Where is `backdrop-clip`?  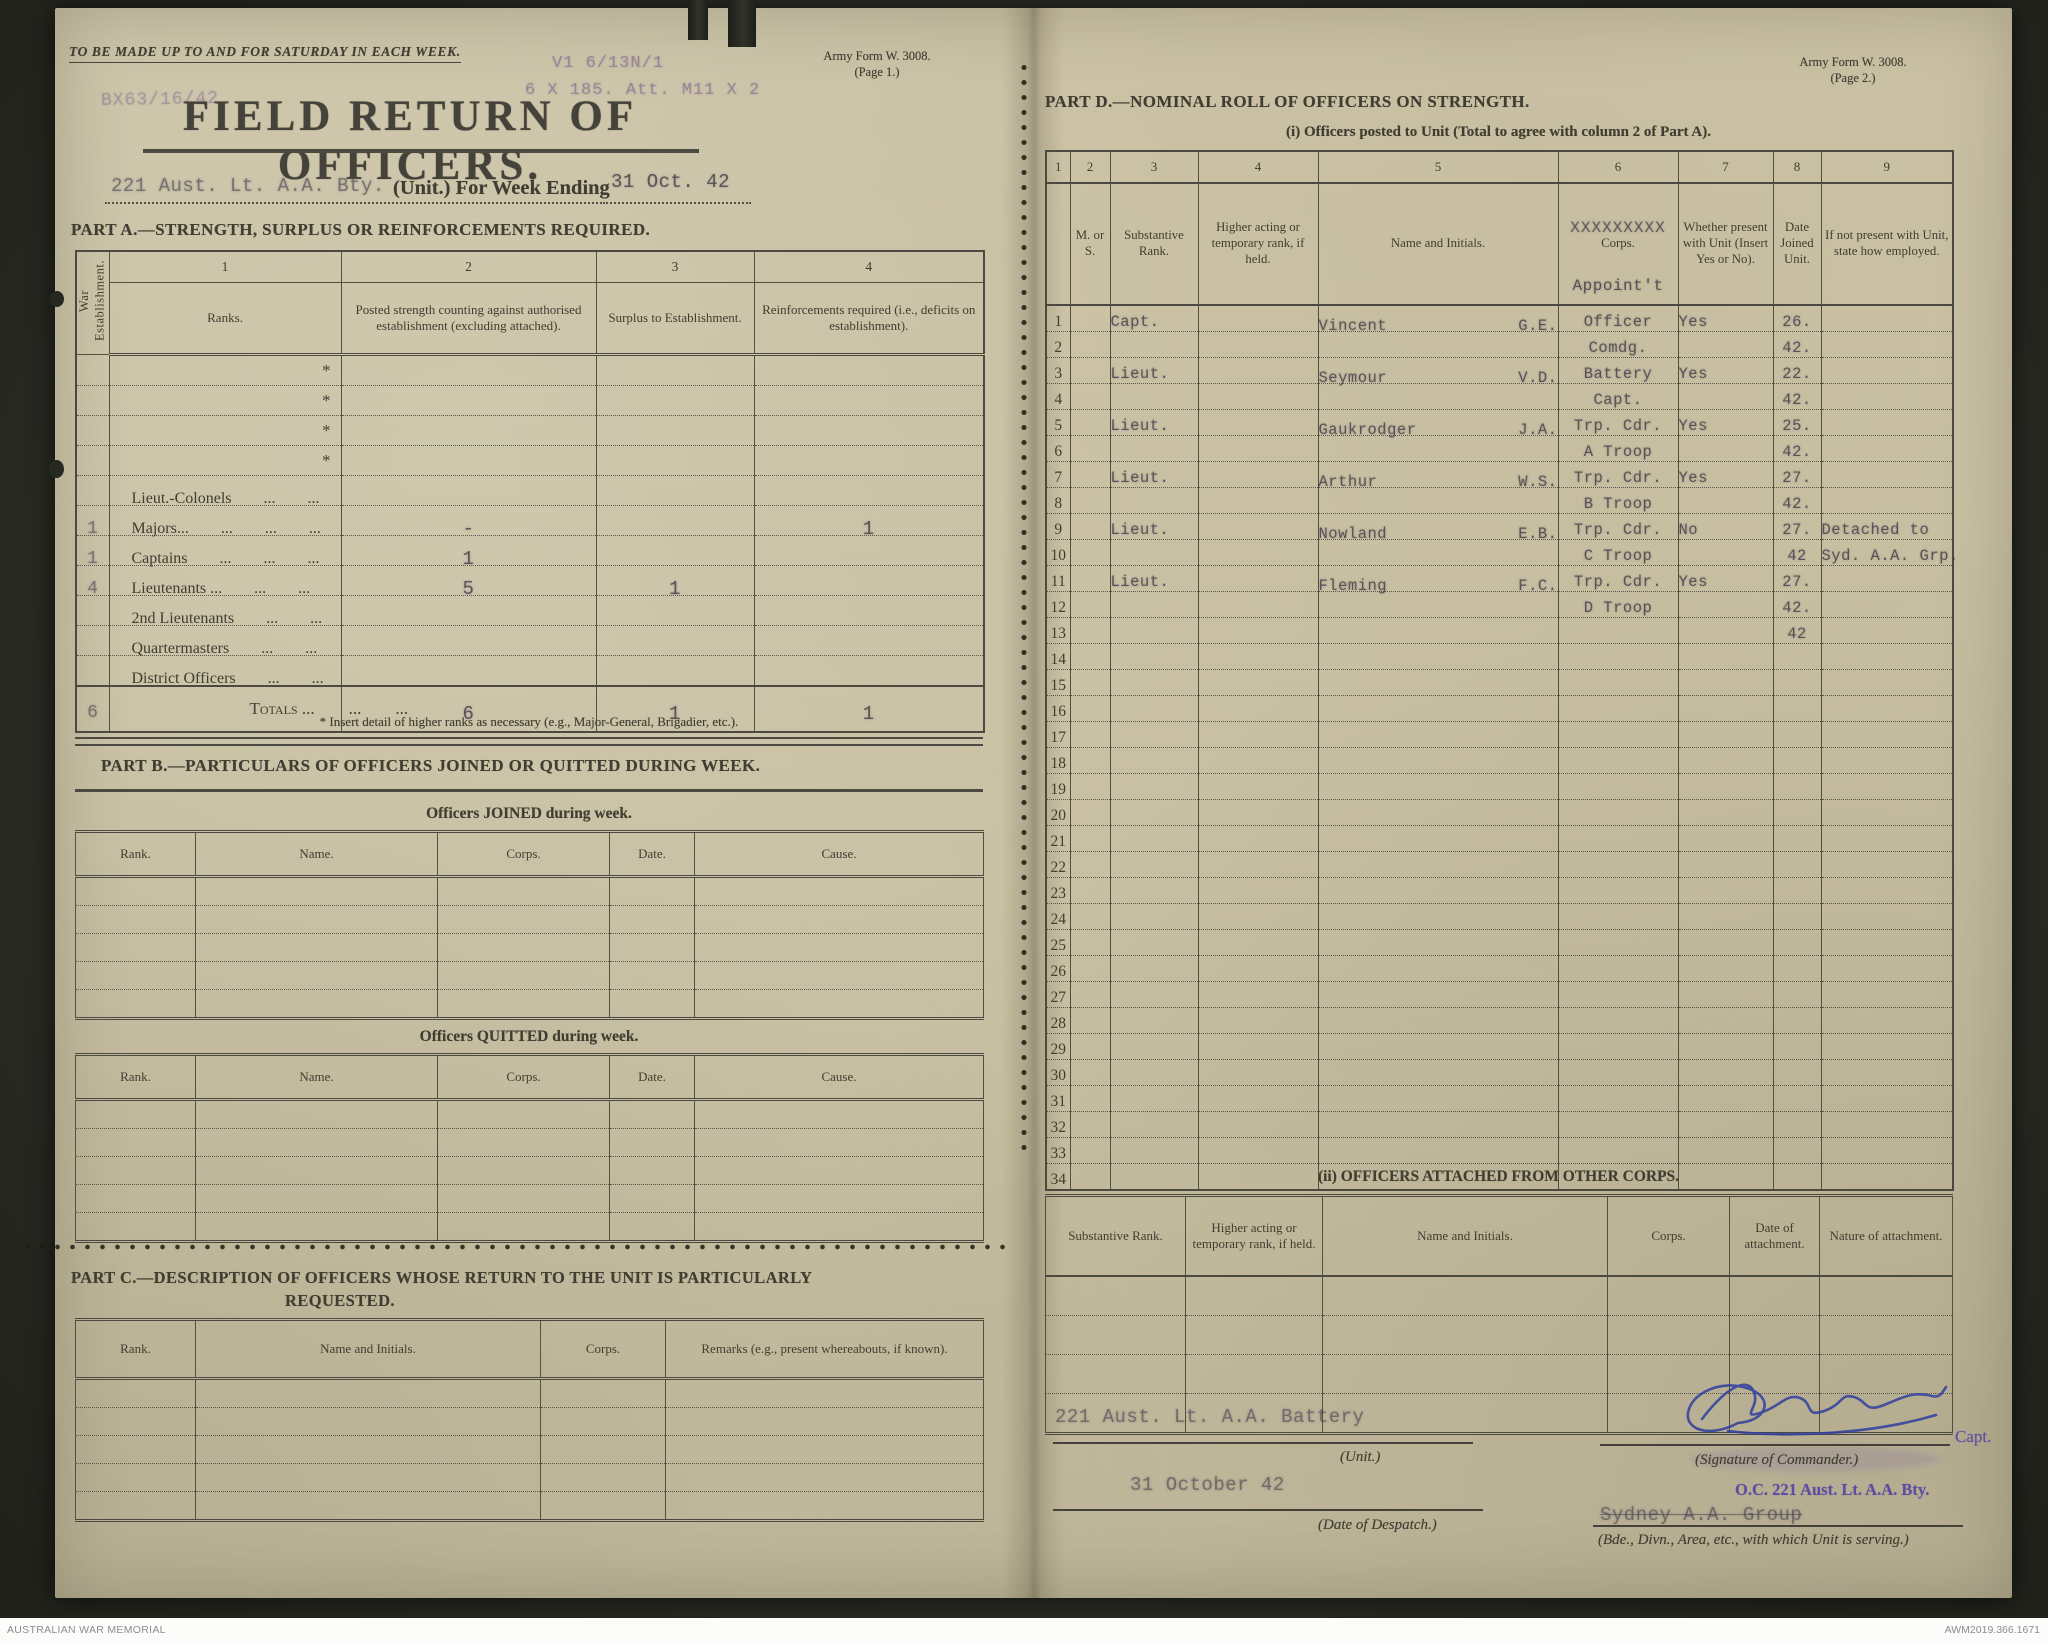 backdrop-clip is located at coordinates (742, 23).